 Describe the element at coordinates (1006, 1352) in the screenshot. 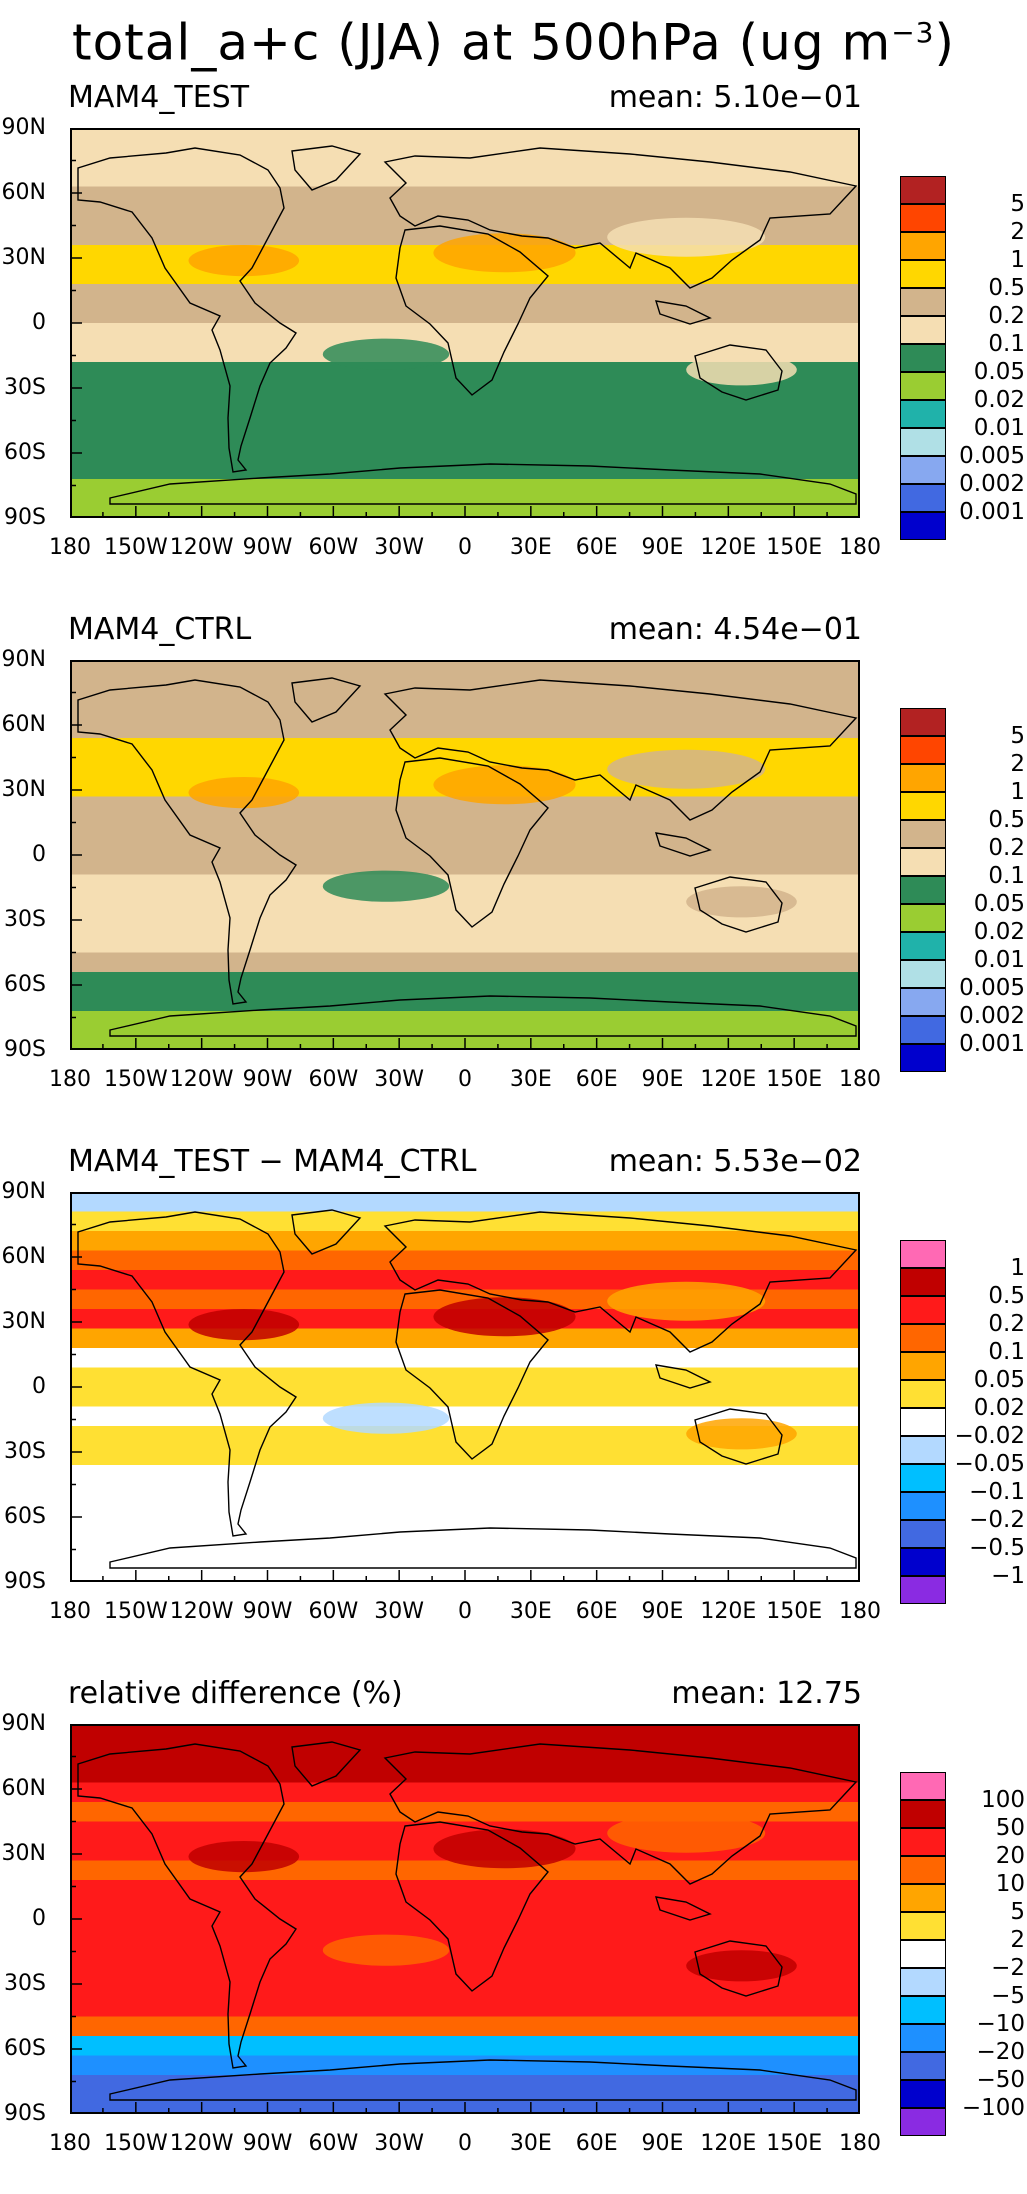

I see `colorbar-label: 0.1` at that location.